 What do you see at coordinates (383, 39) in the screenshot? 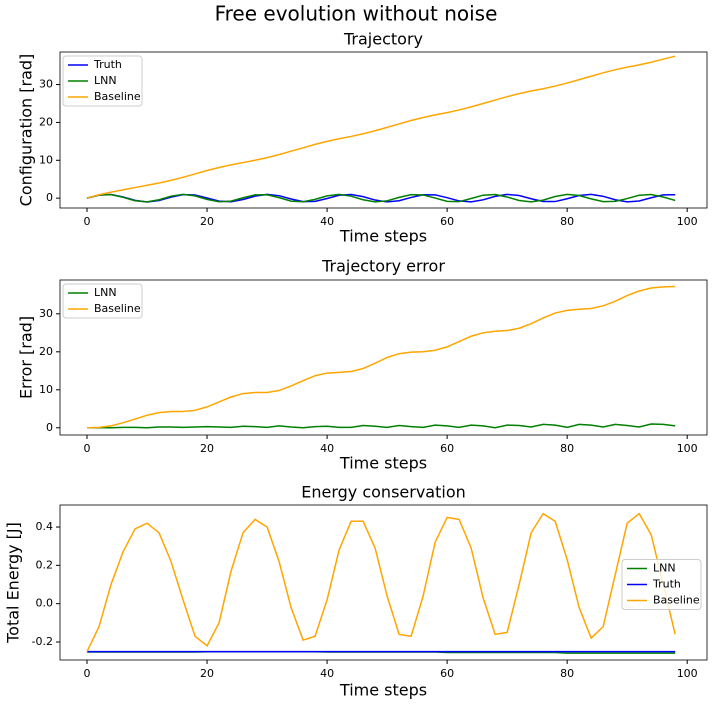
I see `subplot-title: Trajectory` at bounding box center [383, 39].